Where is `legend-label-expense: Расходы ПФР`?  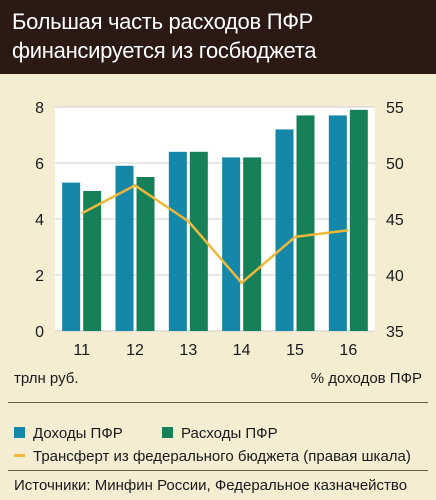 legend-label-expense: Расходы ПФР is located at coordinates (229, 433).